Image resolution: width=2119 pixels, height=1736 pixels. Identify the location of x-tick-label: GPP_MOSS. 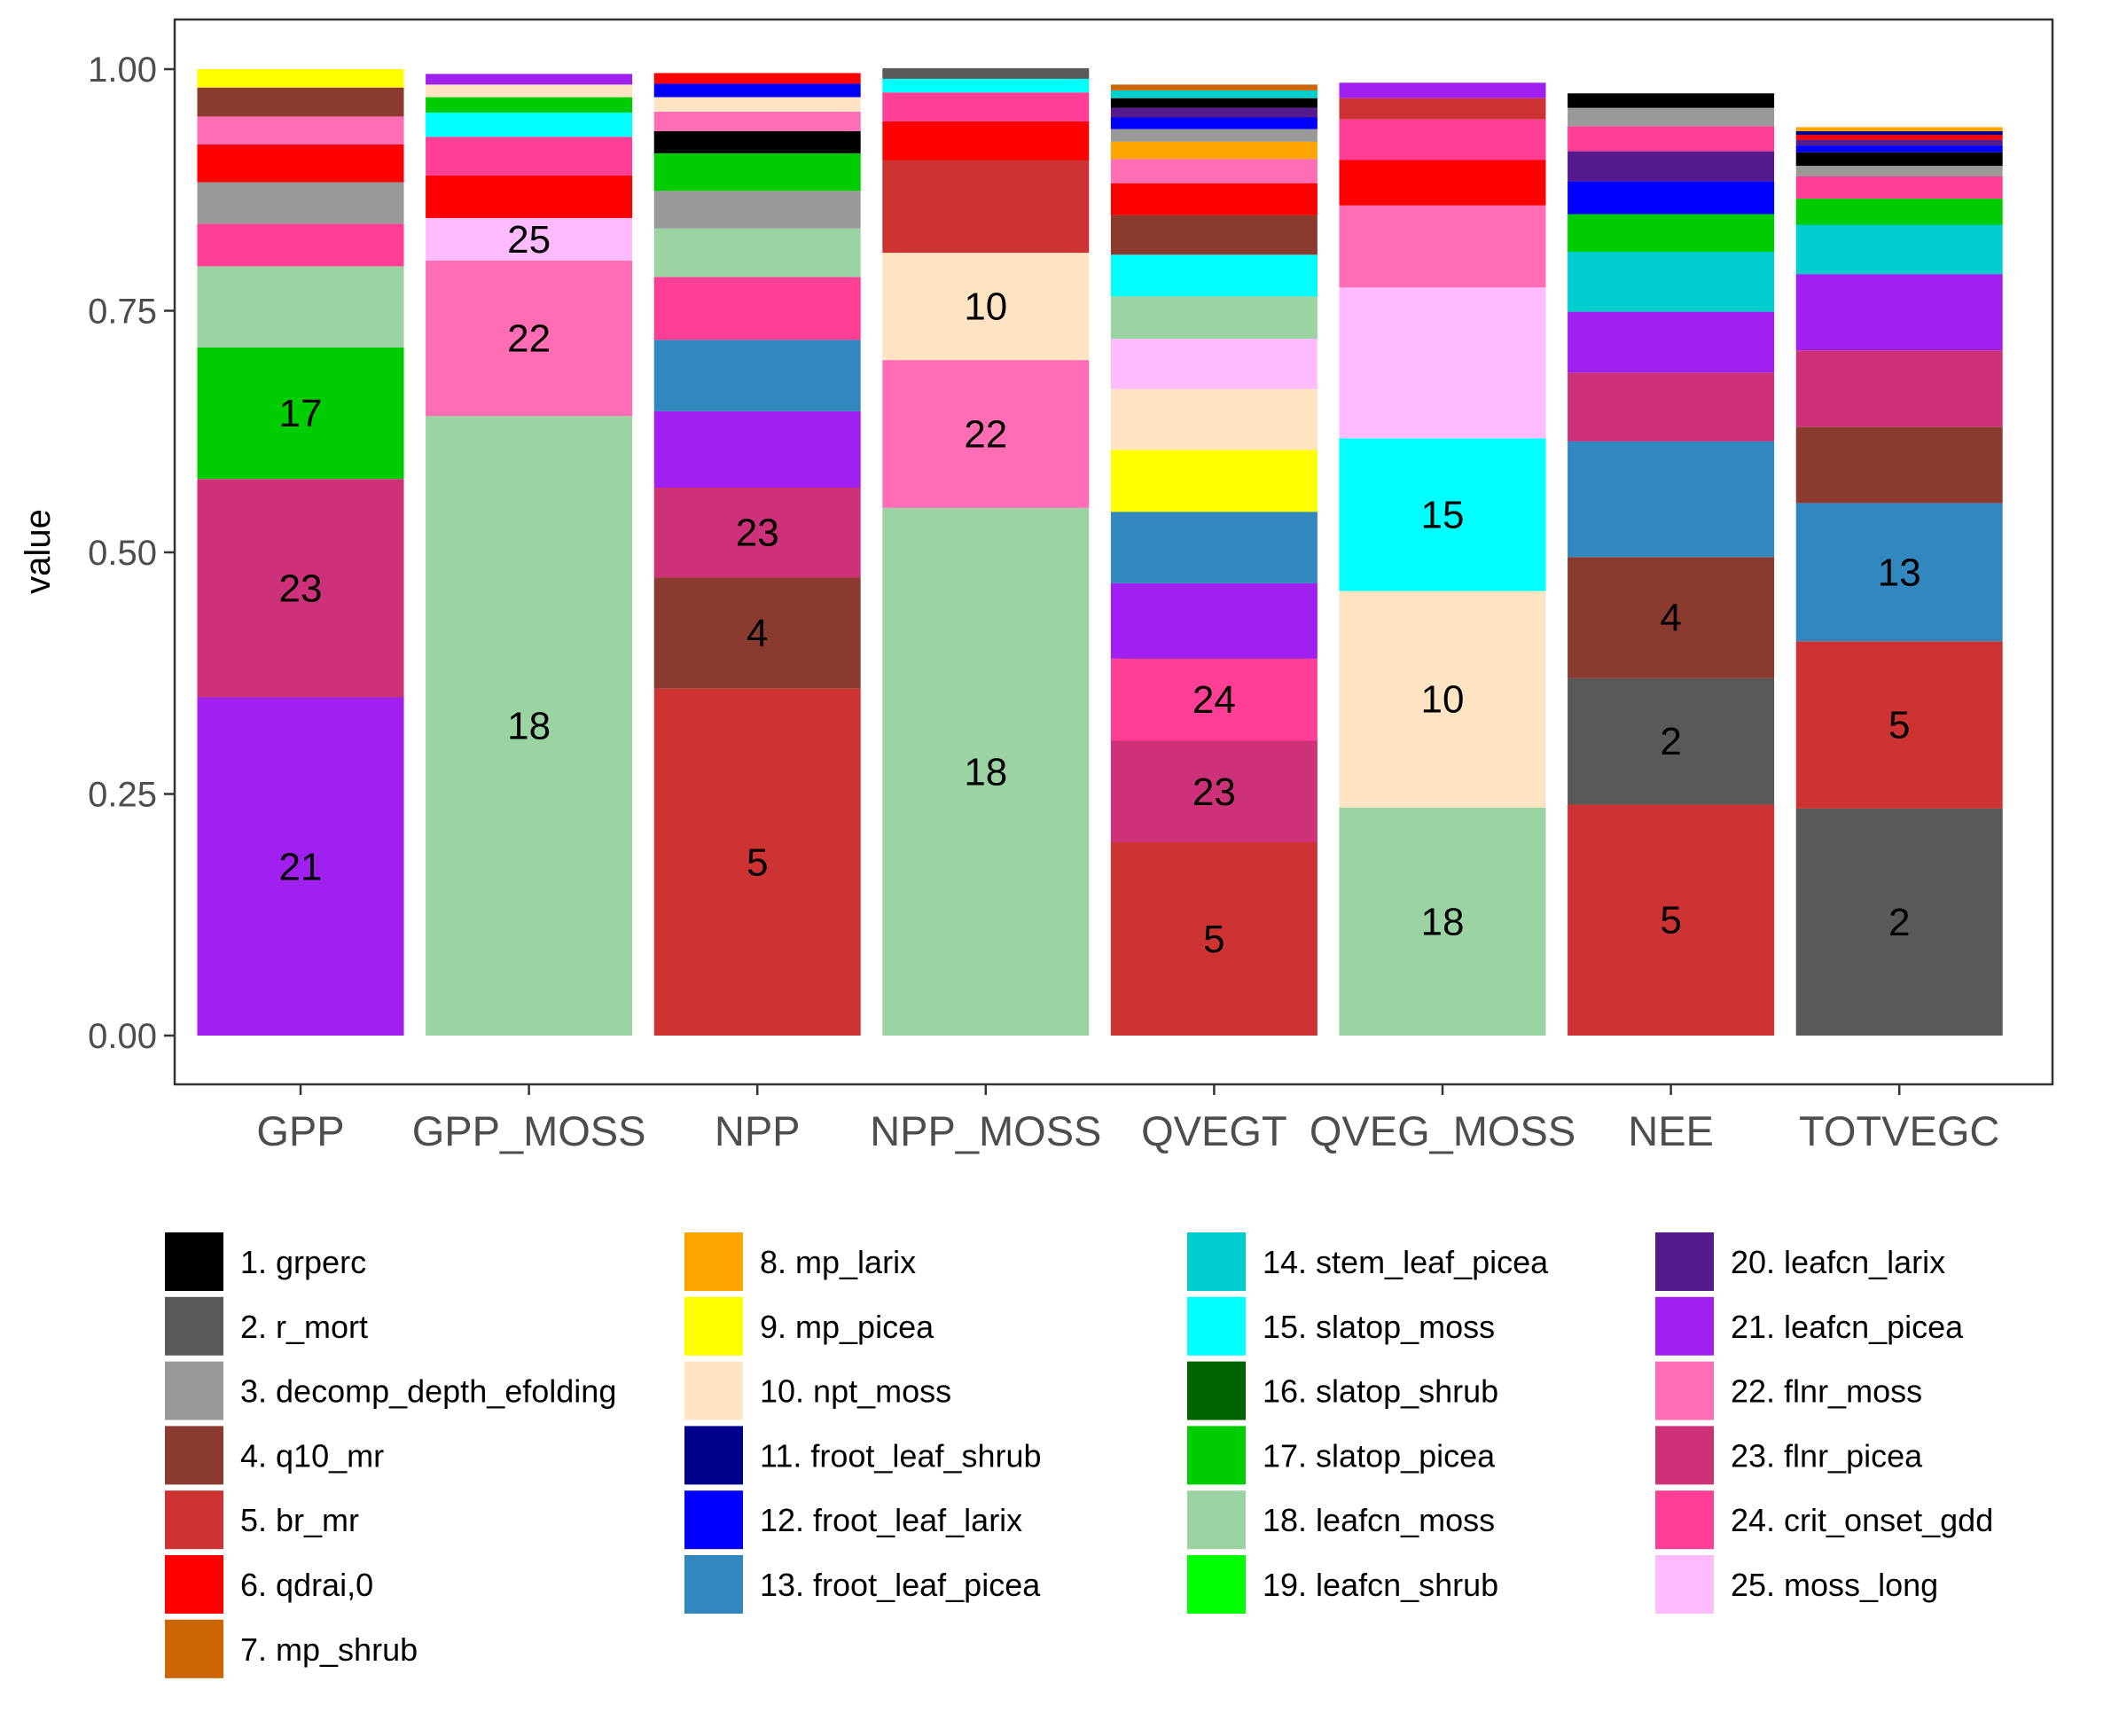
(529, 1130).